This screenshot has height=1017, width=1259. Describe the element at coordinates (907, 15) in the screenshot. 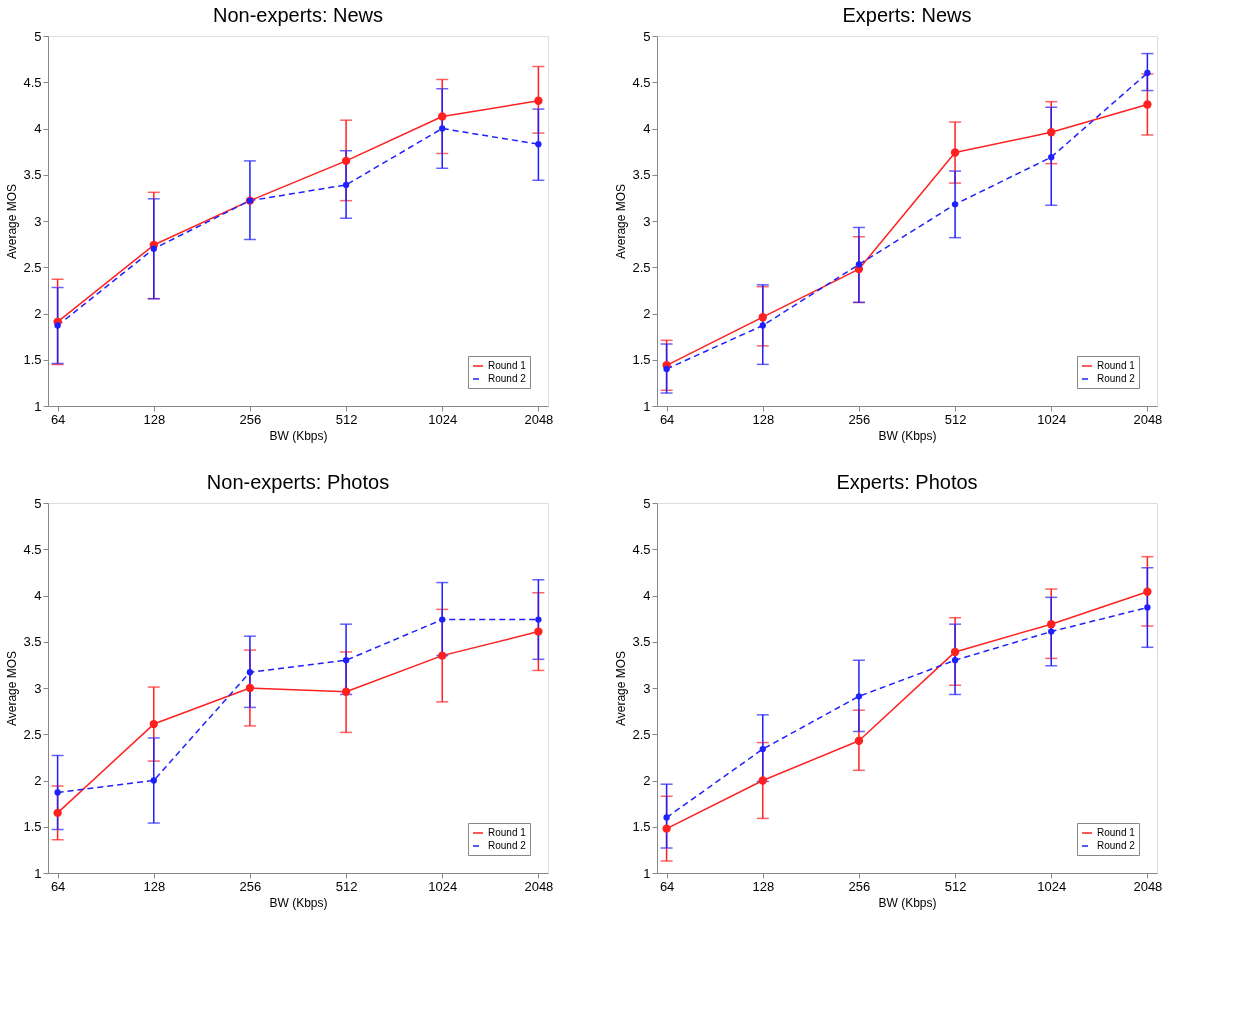

I see `chart-title: Experts: News` at that location.